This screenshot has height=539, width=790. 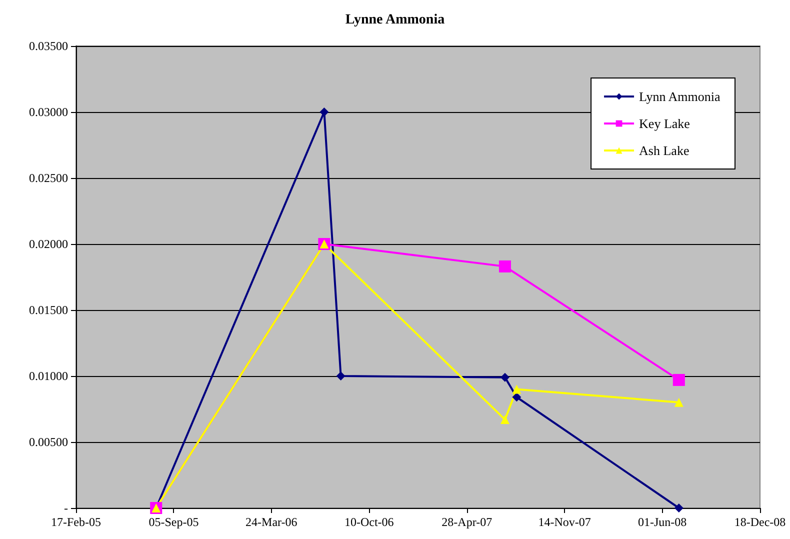 What do you see at coordinates (48, 178) in the screenshot?
I see `y-tick-label: 0.02500` at bounding box center [48, 178].